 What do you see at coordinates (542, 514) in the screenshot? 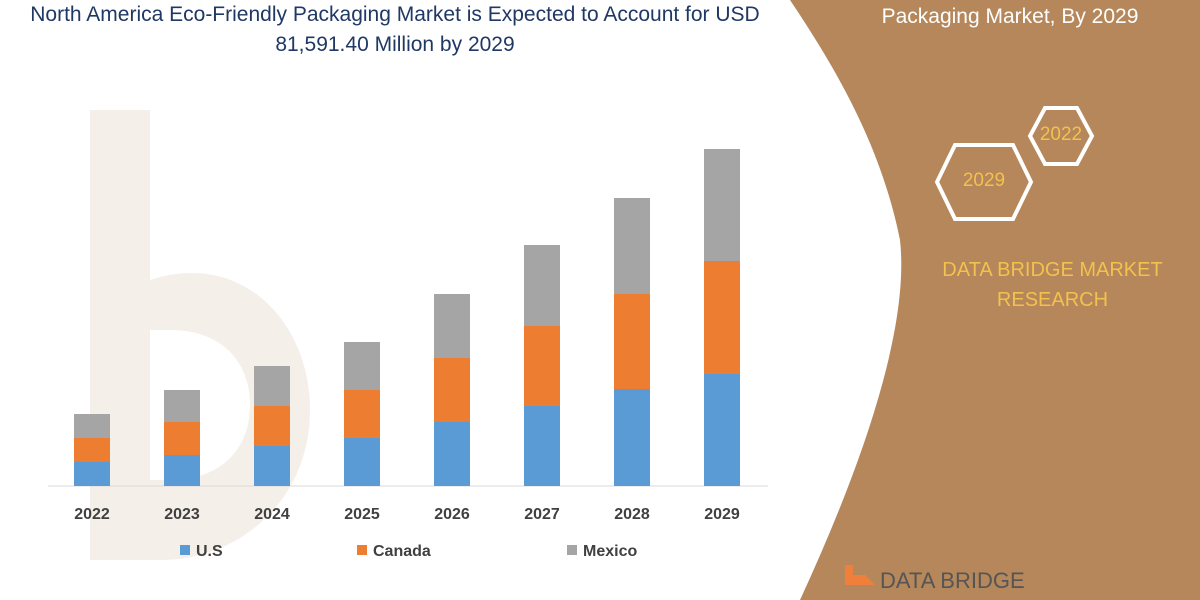
I see `x-tick-label: 2027` at bounding box center [542, 514].